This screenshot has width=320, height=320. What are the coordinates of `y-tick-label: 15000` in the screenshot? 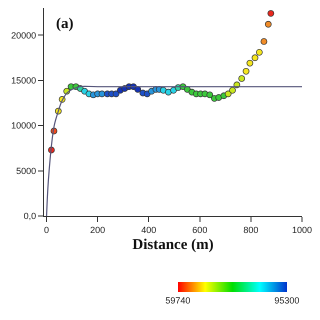 It's located at (23, 81).